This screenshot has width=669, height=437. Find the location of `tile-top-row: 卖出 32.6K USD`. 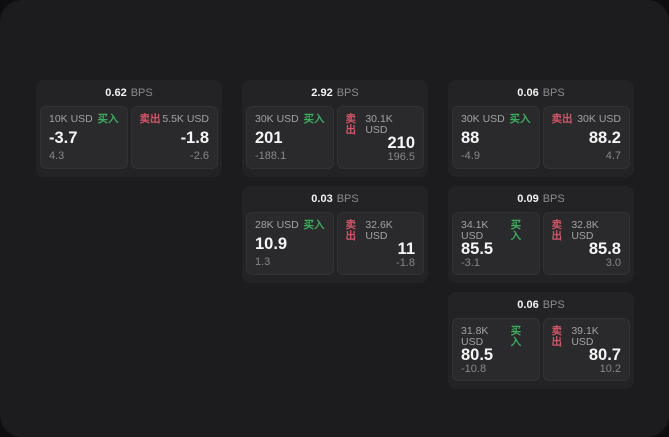

tile-top-row: 卖出 32.6K USD is located at coordinates (381, 230).